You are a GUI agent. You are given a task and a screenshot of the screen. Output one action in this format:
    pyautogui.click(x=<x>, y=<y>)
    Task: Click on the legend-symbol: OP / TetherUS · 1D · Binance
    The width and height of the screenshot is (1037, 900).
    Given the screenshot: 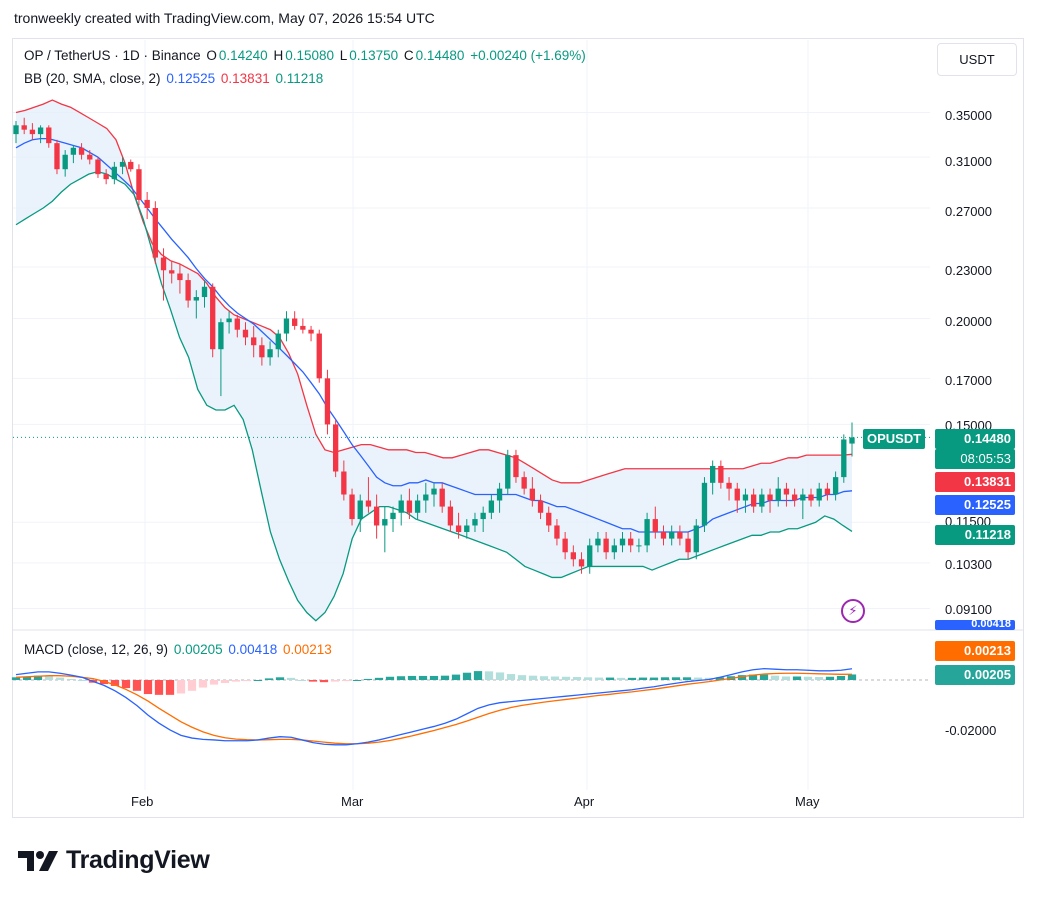 What is the action you would take?
    pyautogui.click(x=112, y=55)
    